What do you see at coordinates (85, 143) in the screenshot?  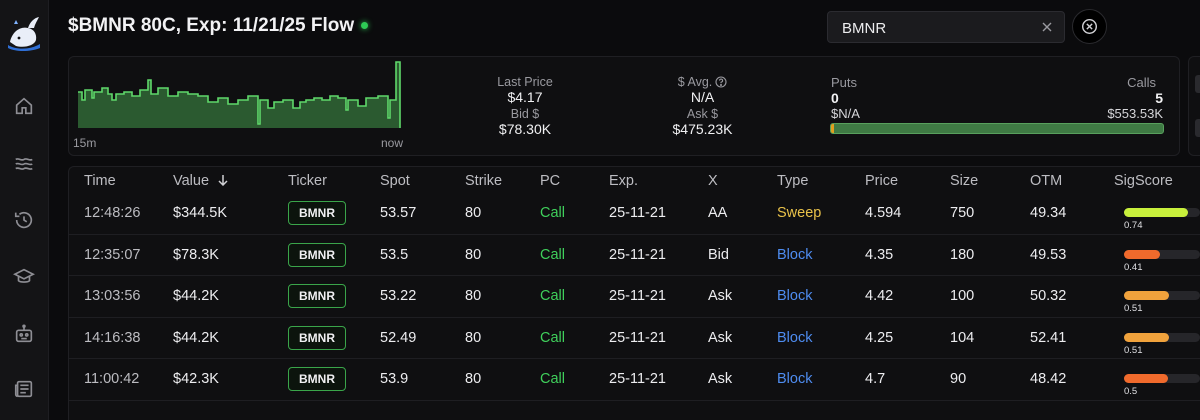 I see `sparkline-start-label: 15m` at bounding box center [85, 143].